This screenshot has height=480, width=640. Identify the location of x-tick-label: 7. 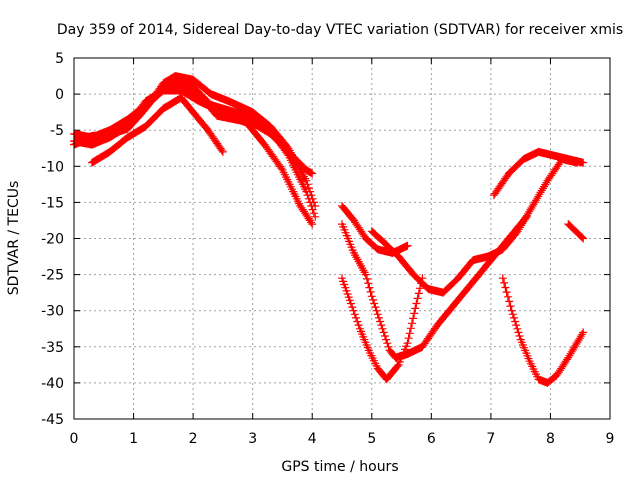
(490, 439).